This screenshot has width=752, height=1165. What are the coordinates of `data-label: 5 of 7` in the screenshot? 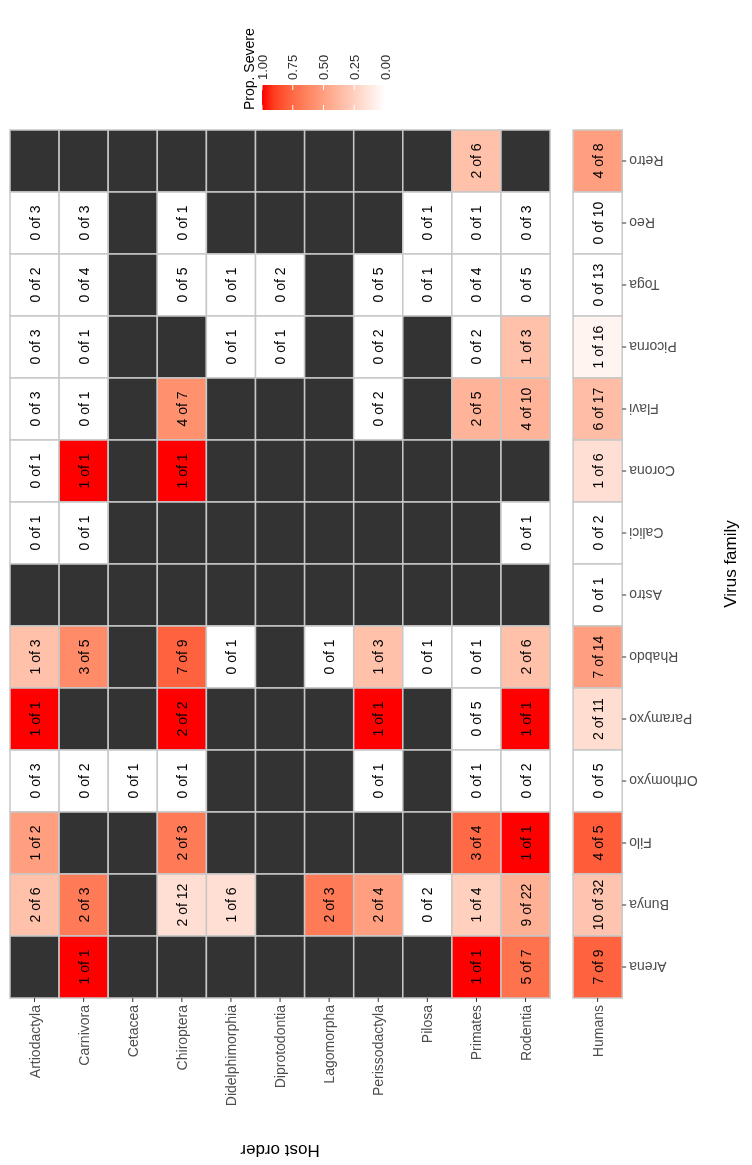 It's located at (525, 967).